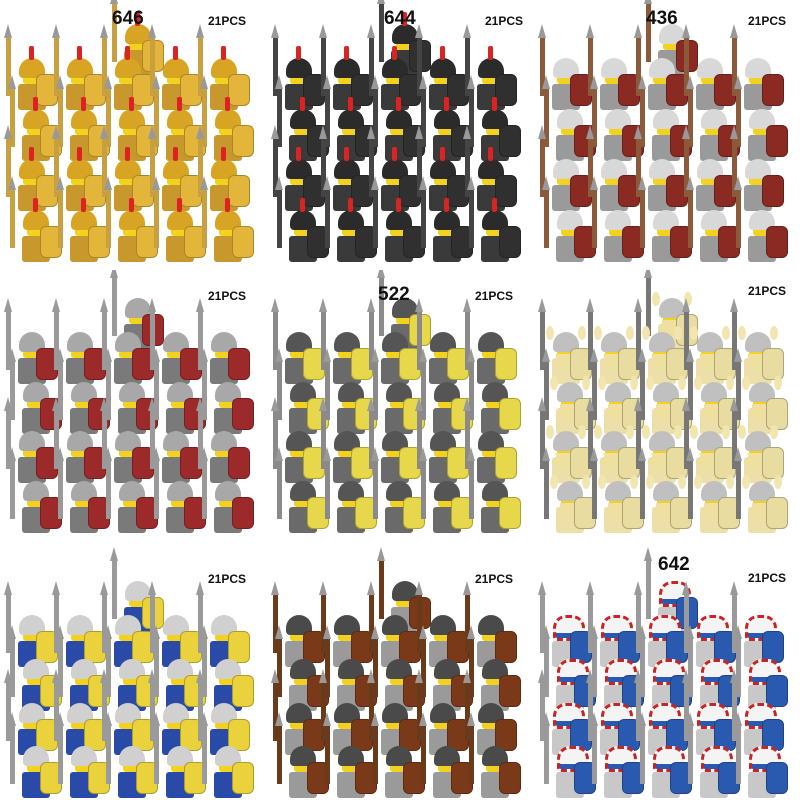  What do you see at coordinates (667, 405) in the screenshot?
I see `product-panel-6: 21PCS` at bounding box center [667, 405].